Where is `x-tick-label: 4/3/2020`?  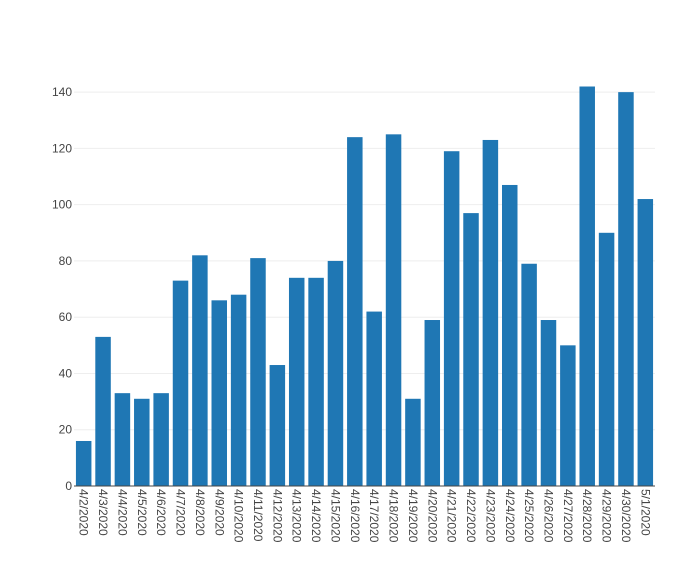
x-tick-label: 4/3/2020 is located at coordinates (103, 512).